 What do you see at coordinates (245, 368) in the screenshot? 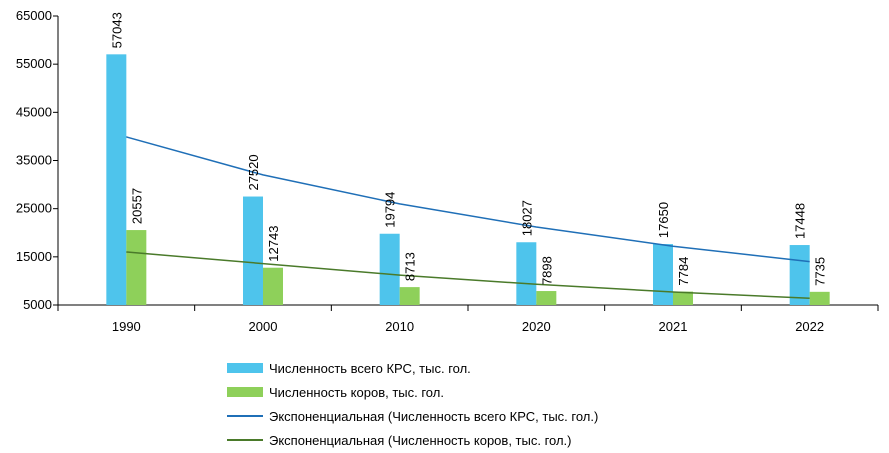
I see `legend-swatch-total` at bounding box center [245, 368].